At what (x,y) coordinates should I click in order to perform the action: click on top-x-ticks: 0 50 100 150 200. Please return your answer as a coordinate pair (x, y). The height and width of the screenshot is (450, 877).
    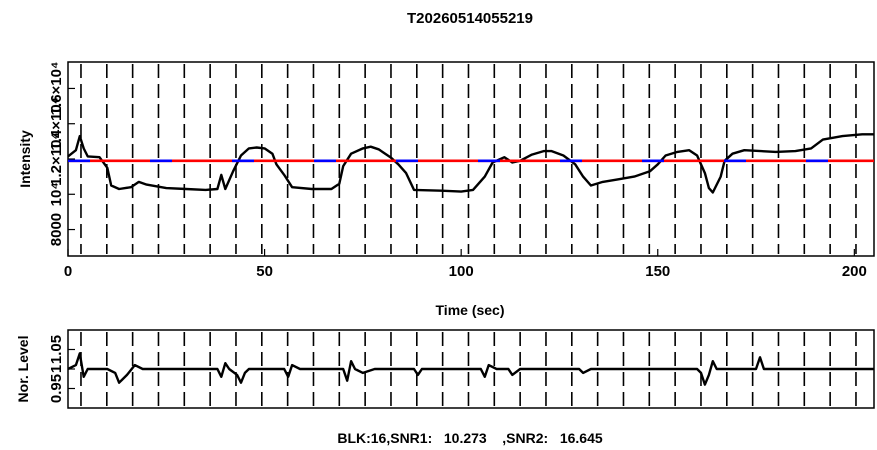
    Looking at the image, I should click on (465, 264).